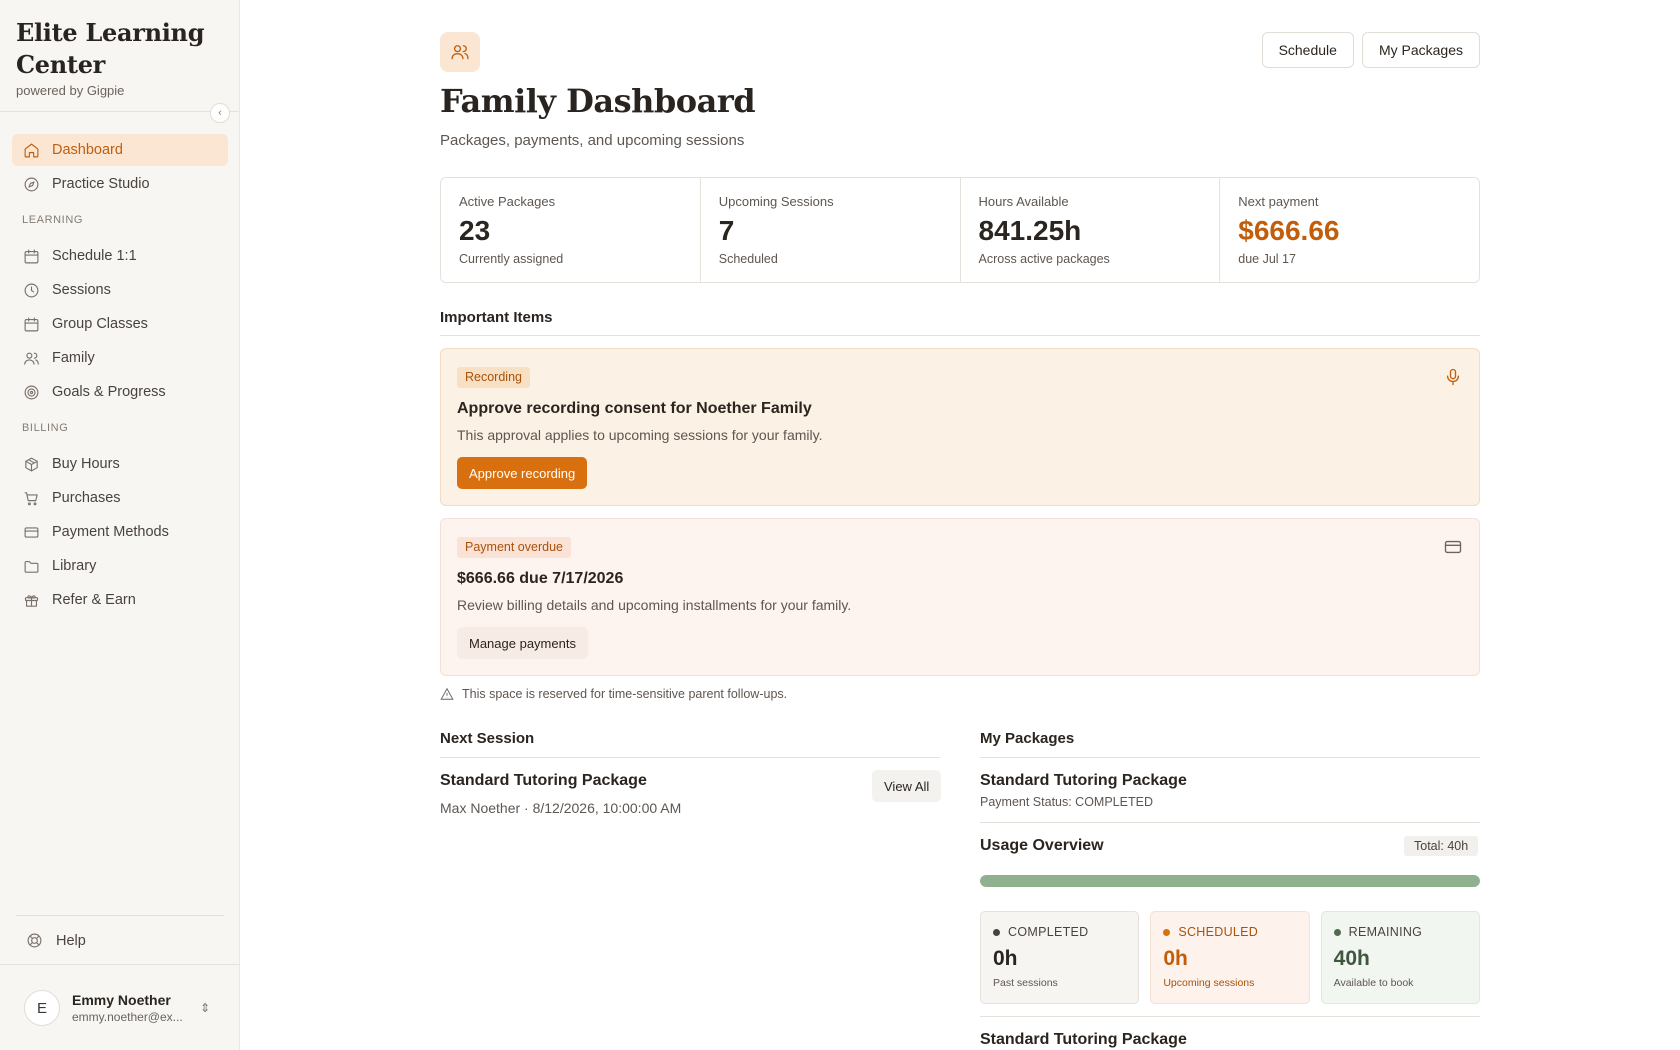 Image resolution: width=1680 pixels, height=1050 pixels. What do you see at coordinates (1083, 1039) in the screenshot?
I see `next-package-title: Standard Tutoring Package` at bounding box center [1083, 1039].